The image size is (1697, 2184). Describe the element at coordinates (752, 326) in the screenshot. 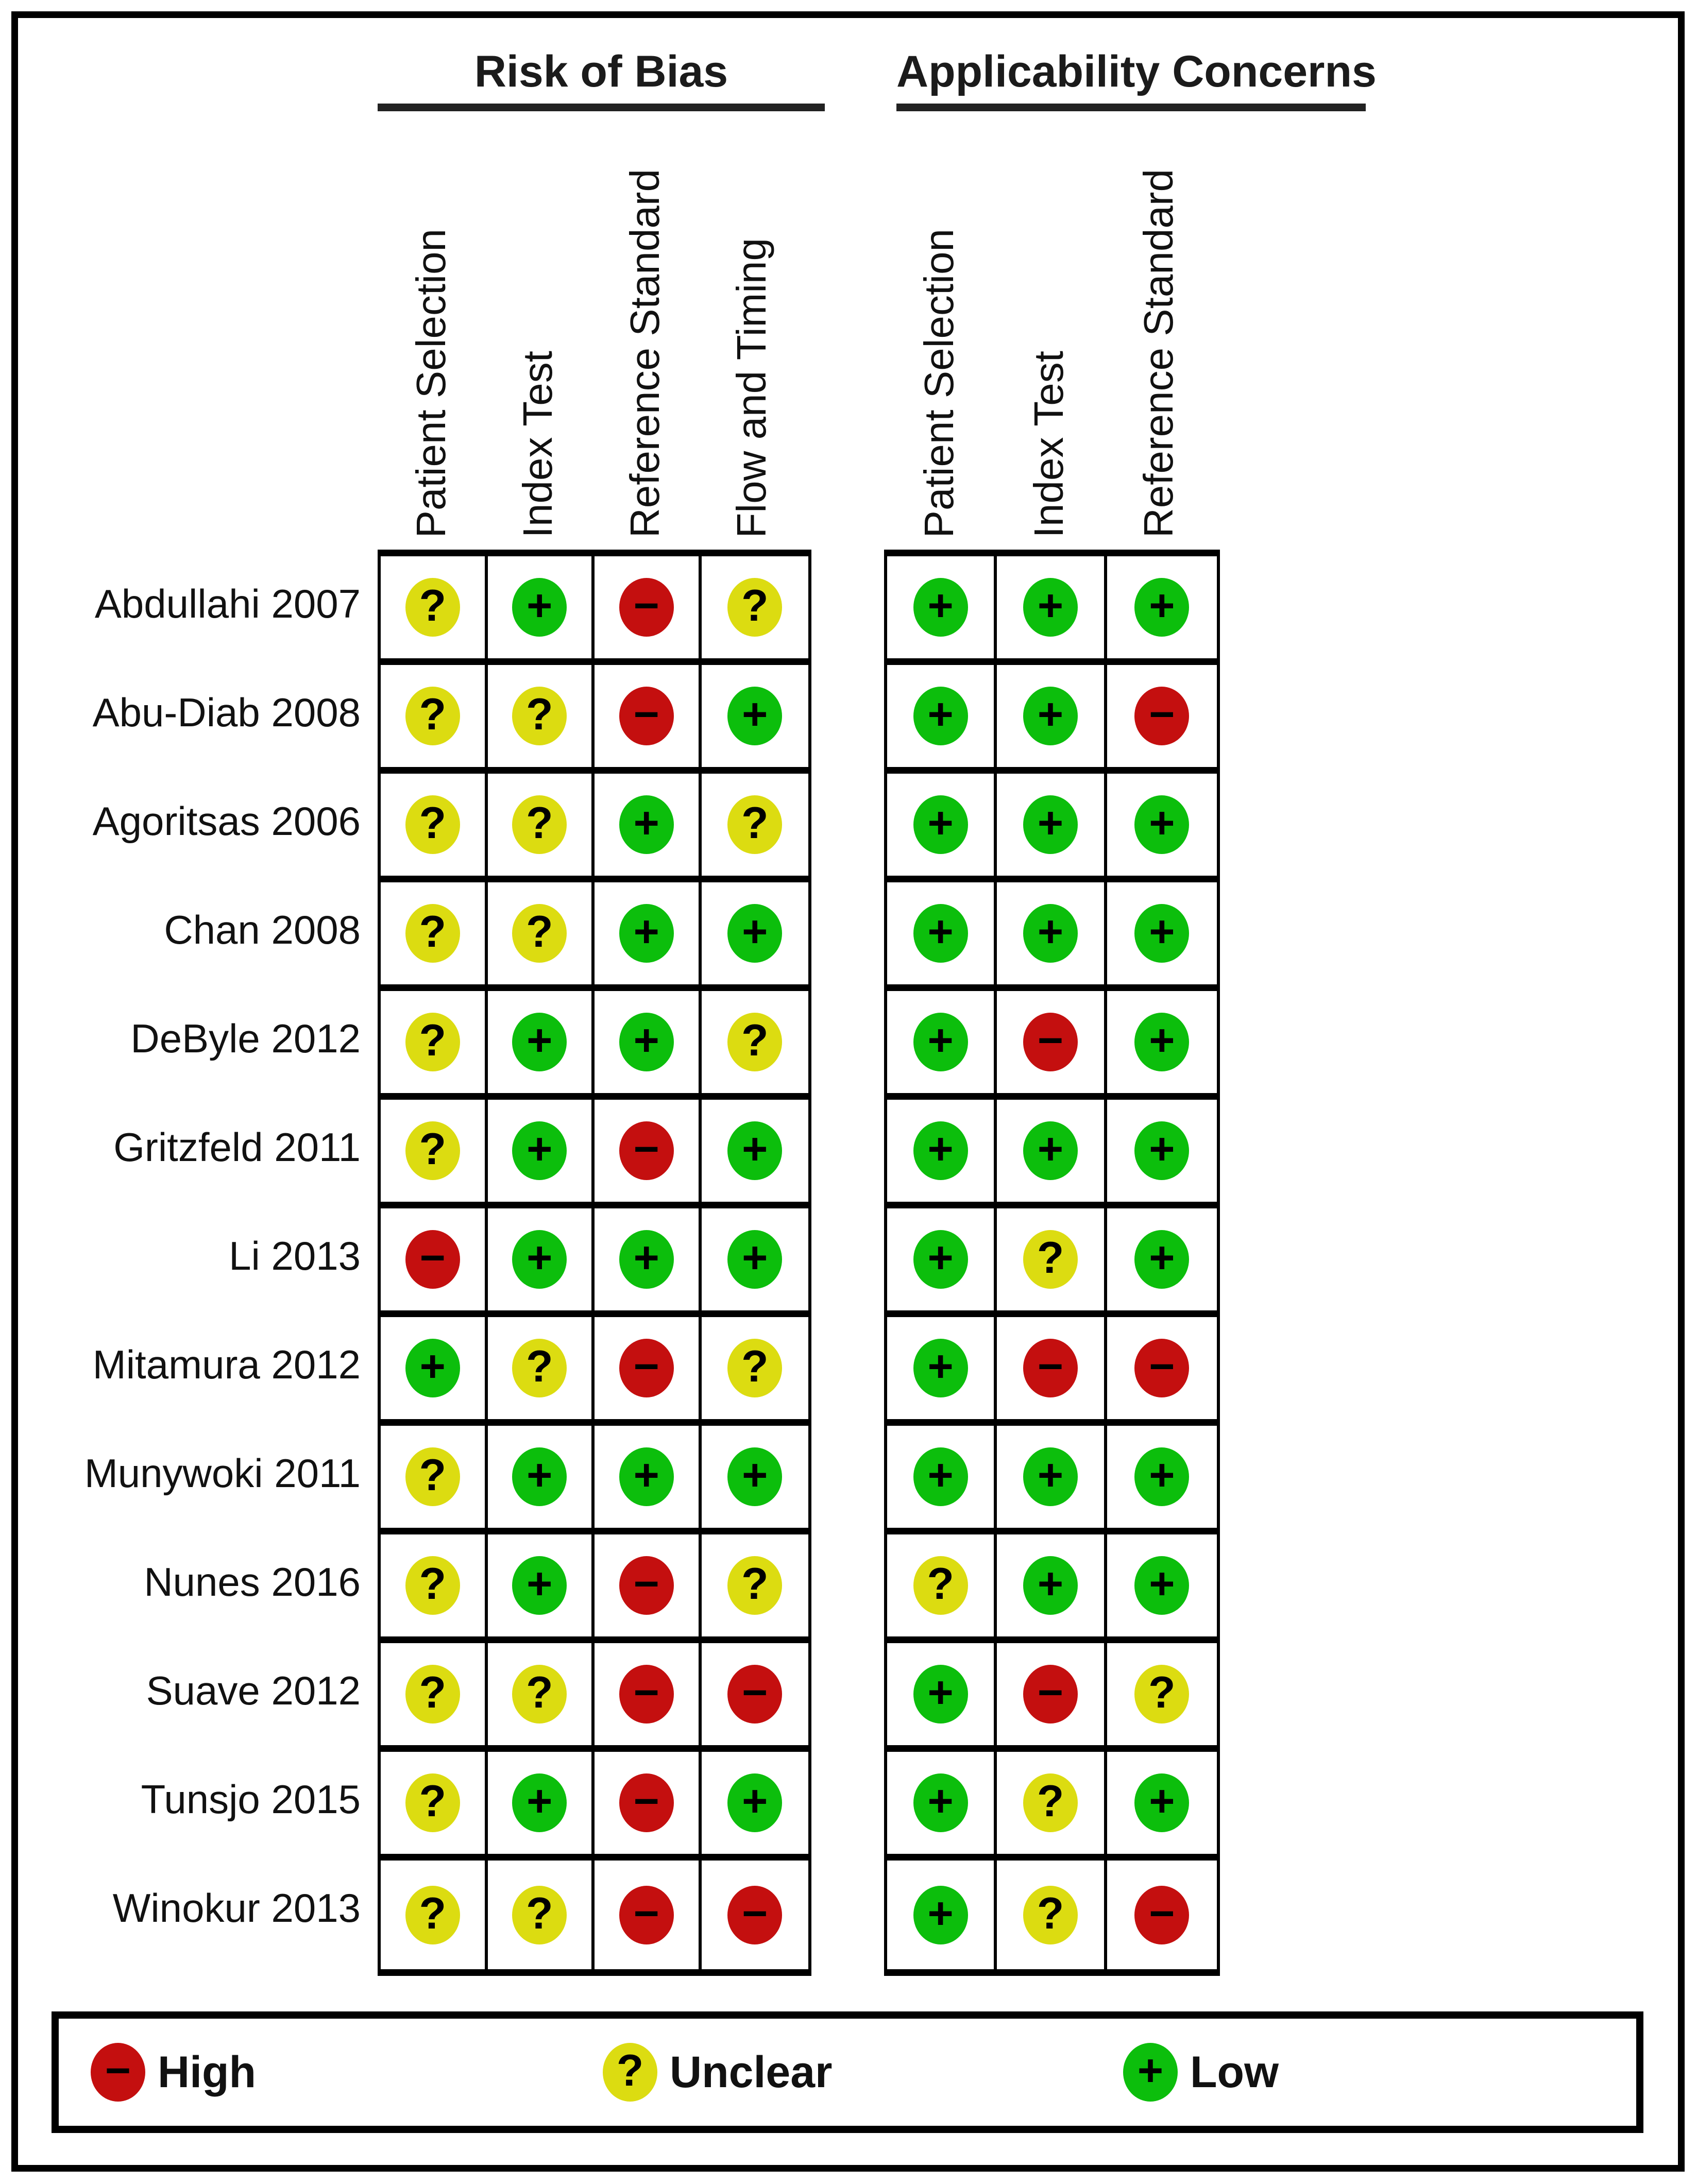

I see `column-header-cell: Flow and Timing` at that location.